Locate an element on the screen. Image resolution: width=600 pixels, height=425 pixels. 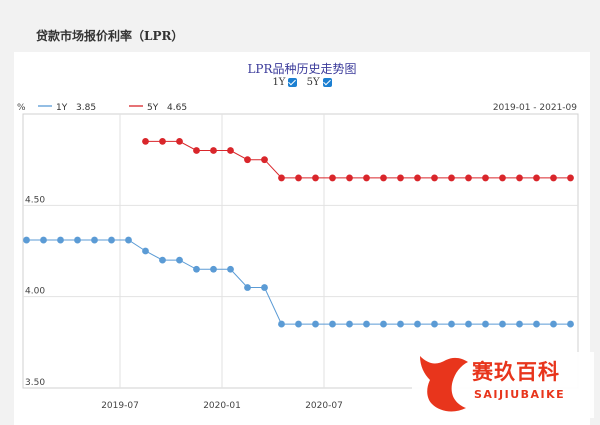
x-tick-label: 2019-07 is located at coordinates (120, 406).